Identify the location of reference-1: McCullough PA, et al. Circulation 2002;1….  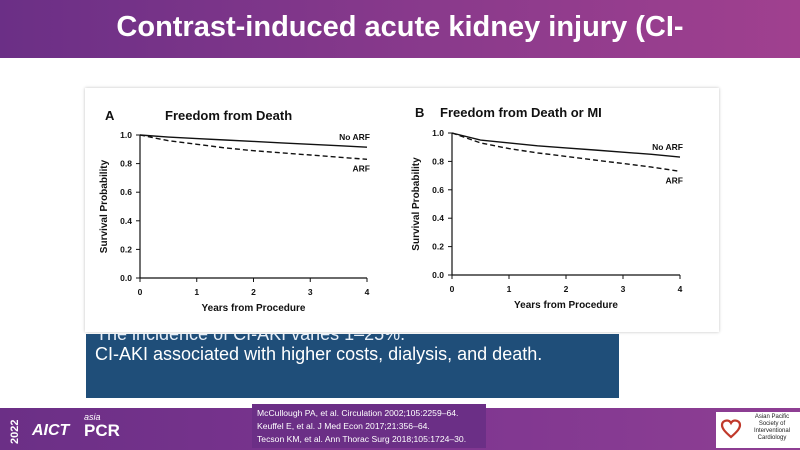
(358, 413).